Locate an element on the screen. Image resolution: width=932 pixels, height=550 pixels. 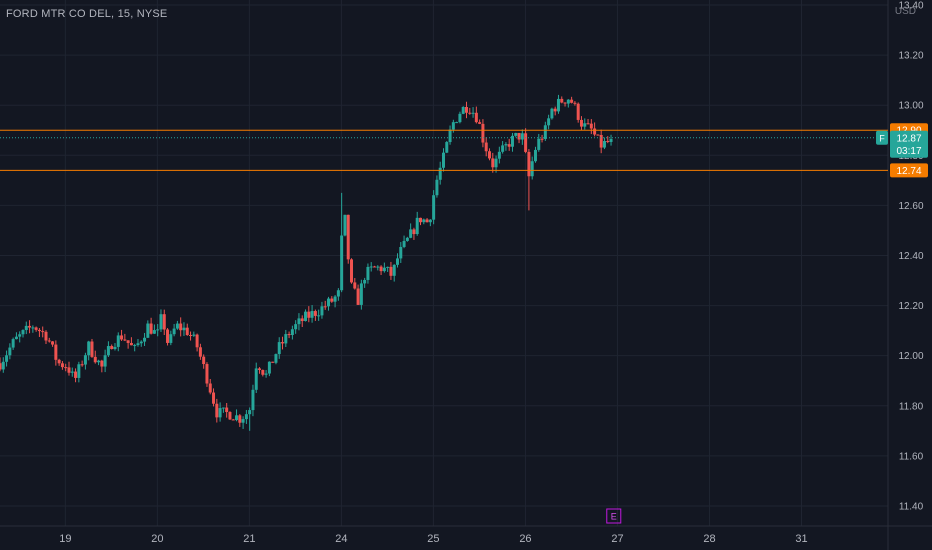
symbol-badge-label: F is located at coordinates (882, 138).